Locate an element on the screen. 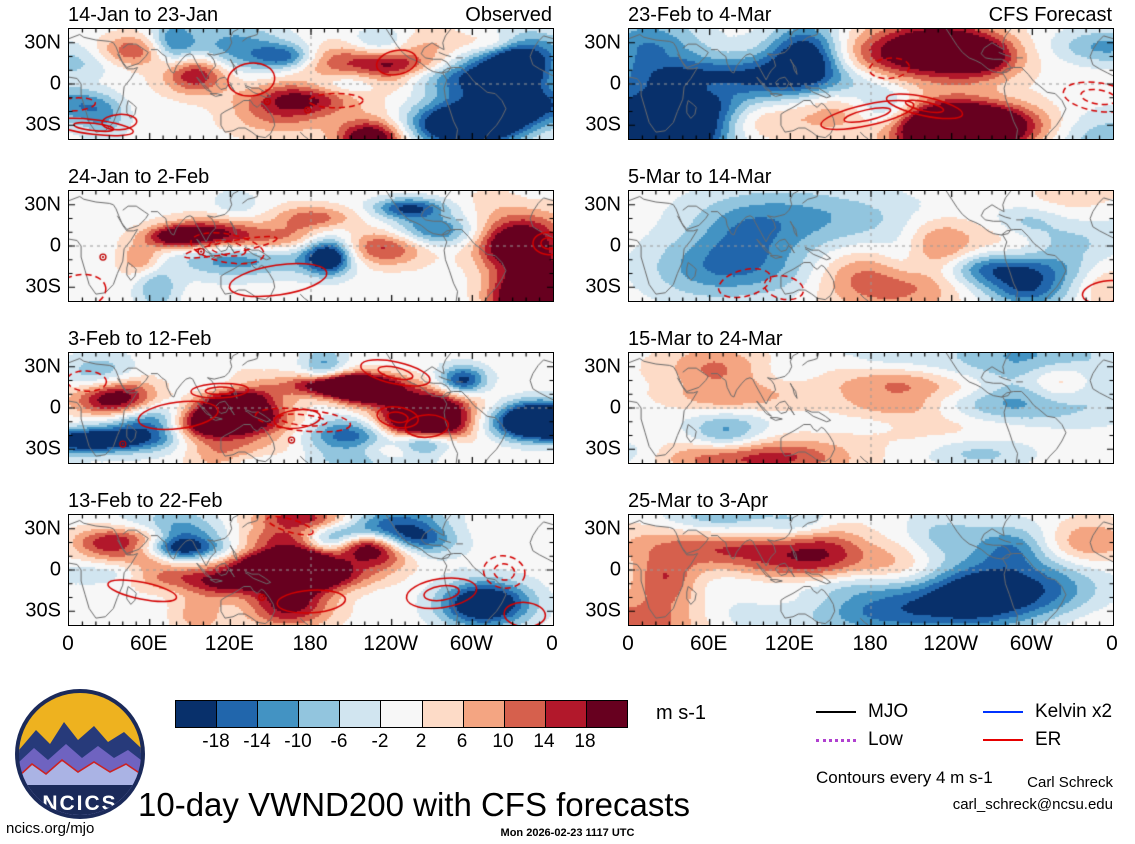 The image size is (1135, 844). figure-title: 10-day VWND200 with CFS forecasts is located at coordinates (414, 804).